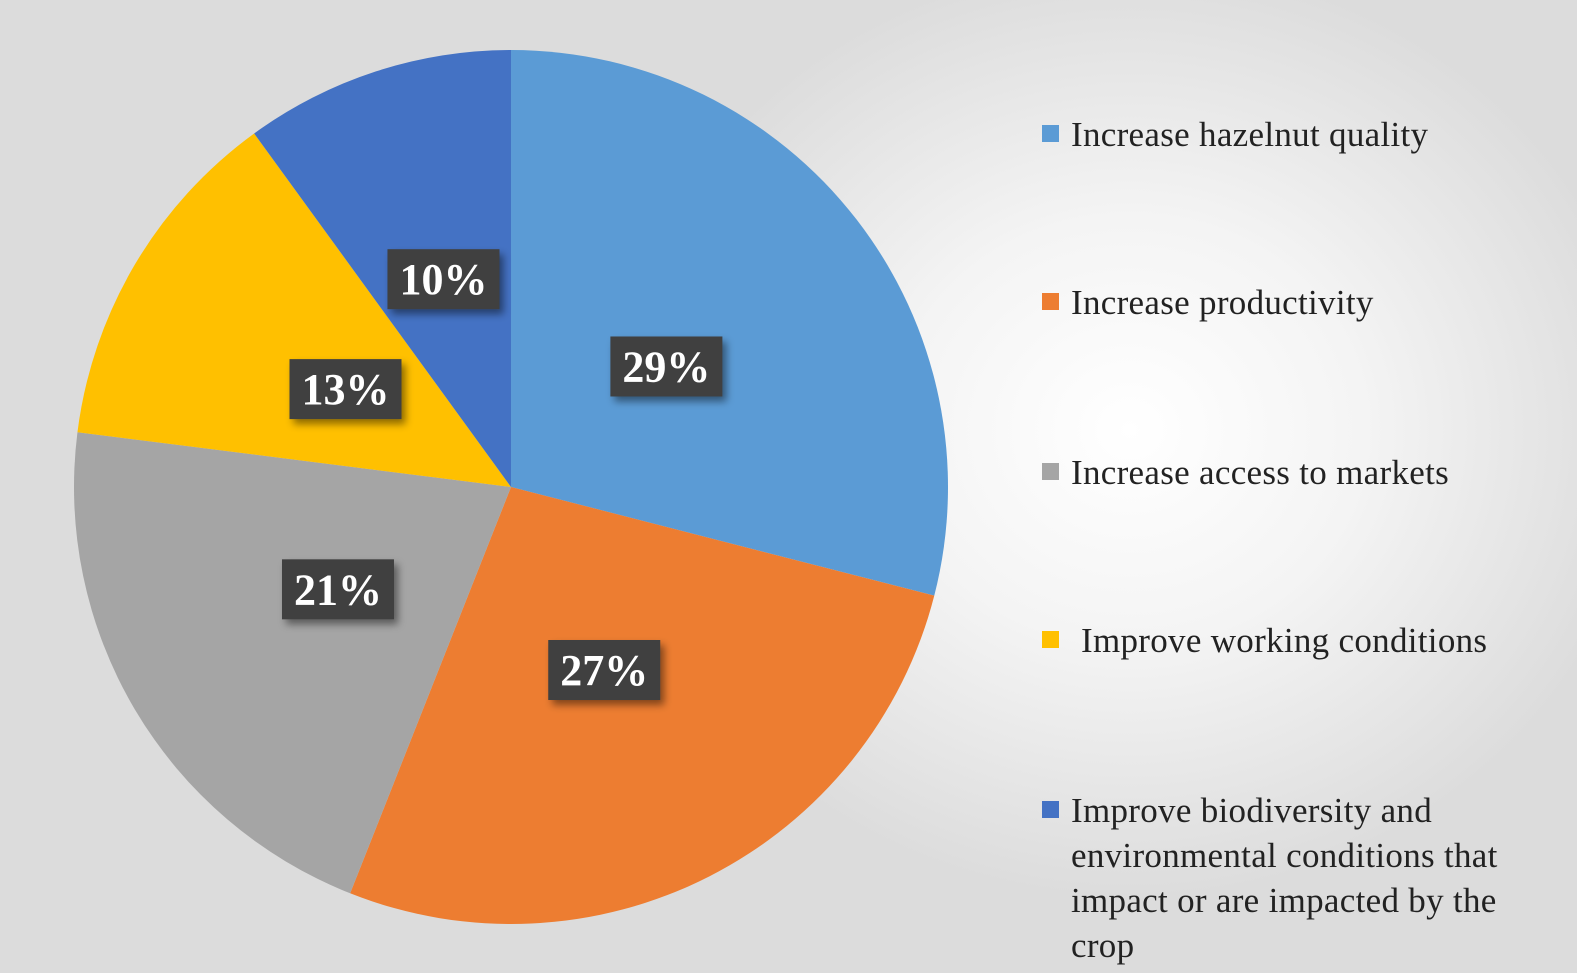 The image size is (1577, 973). I want to click on data-label-biodiversity: 10%, so click(443, 279).